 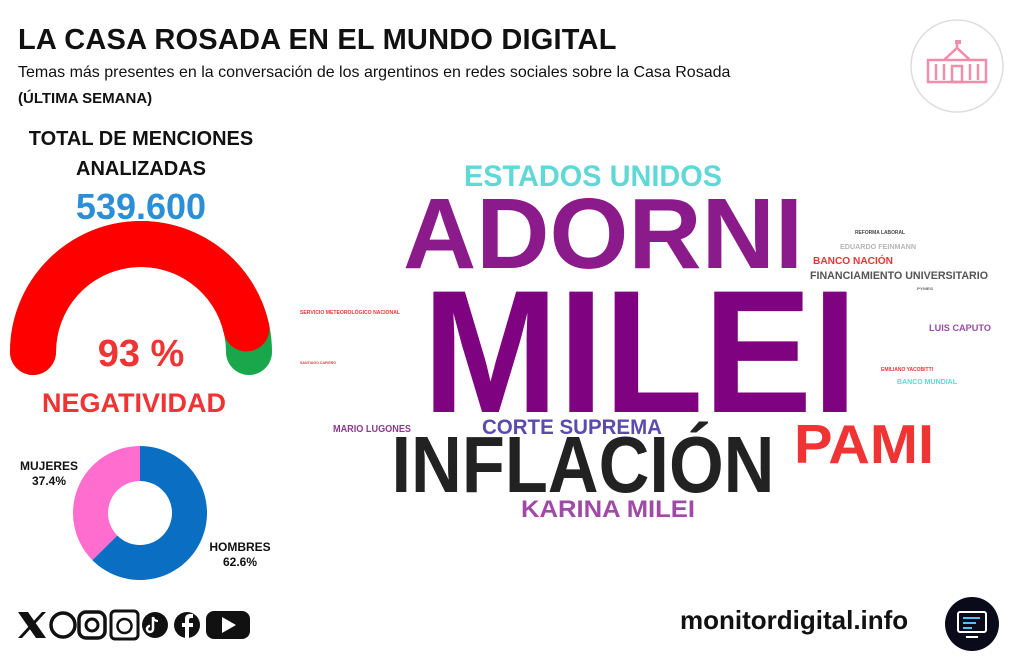 I want to click on cloud-word: INFLACIÓN, so click(x=583, y=464).